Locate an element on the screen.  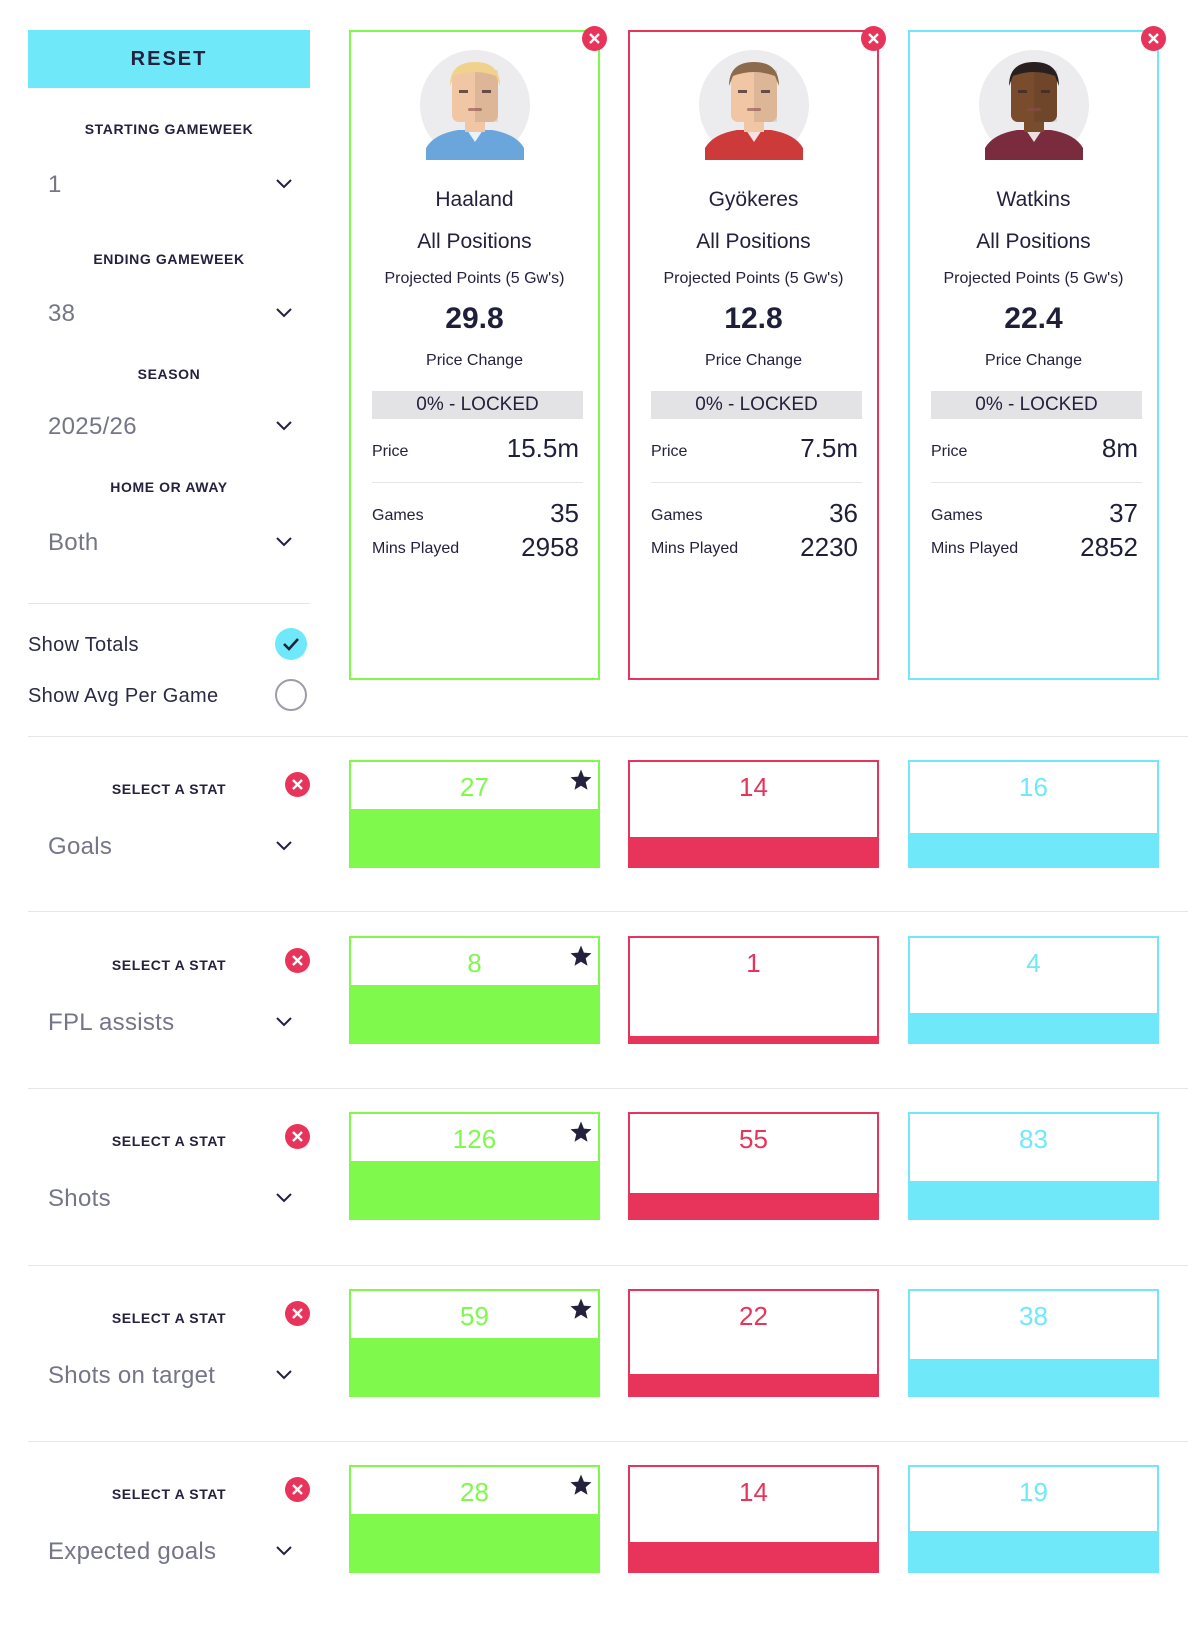
show-totals-radio is located at coordinates (291, 644).